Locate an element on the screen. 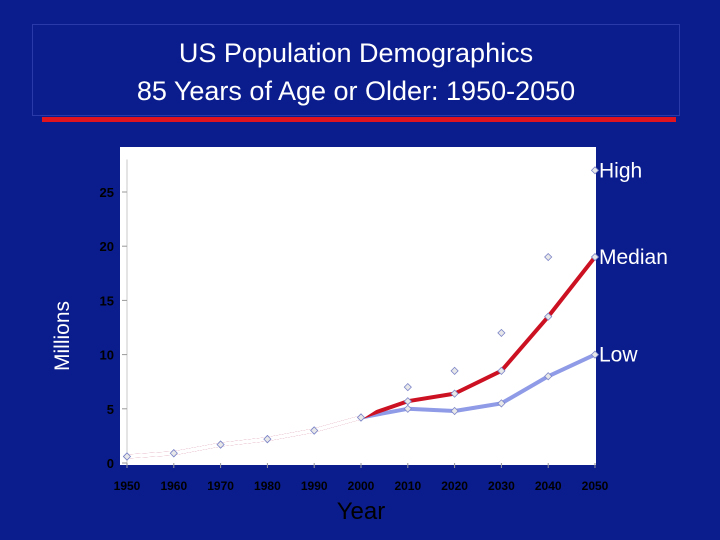 The width and height of the screenshot is (720, 540). title-underline is located at coordinates (359, 119).